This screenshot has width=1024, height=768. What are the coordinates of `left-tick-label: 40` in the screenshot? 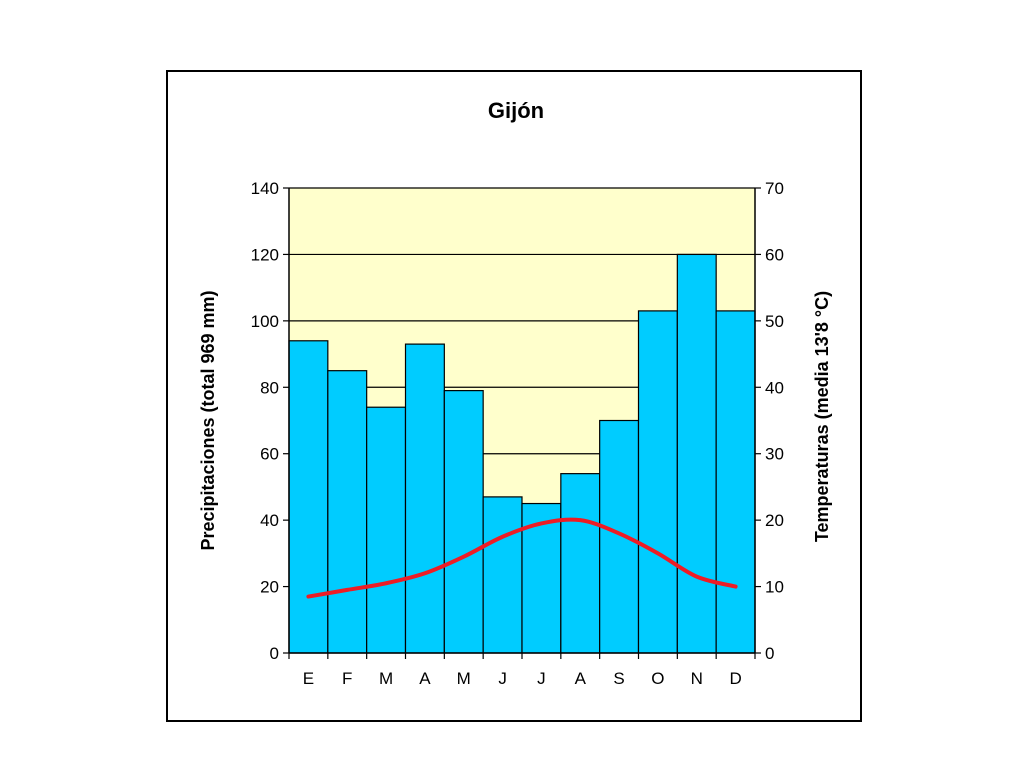 It's located at (269, 520).